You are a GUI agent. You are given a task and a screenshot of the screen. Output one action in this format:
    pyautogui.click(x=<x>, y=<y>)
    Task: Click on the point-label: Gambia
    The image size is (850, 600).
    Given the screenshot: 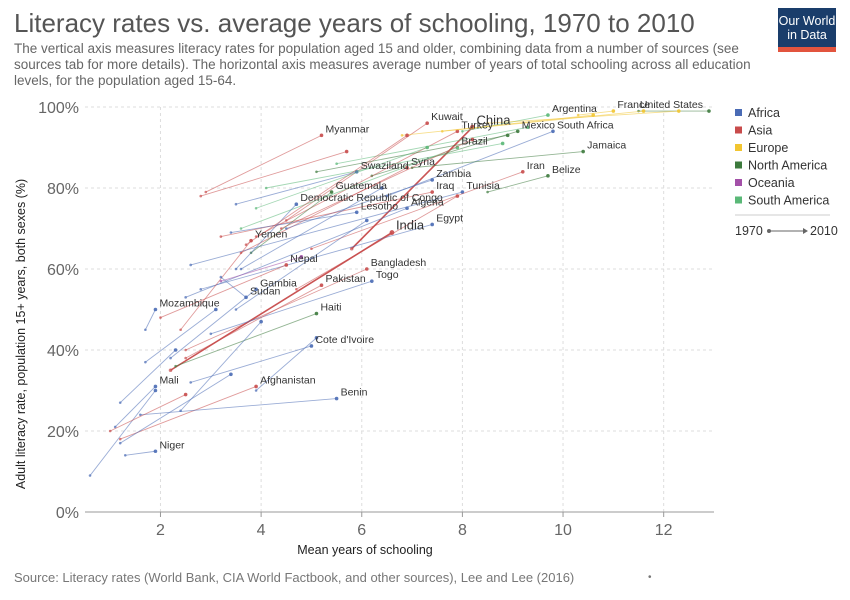 What is the action you would take?
    pyautogui.click(x=278, y=283)
    